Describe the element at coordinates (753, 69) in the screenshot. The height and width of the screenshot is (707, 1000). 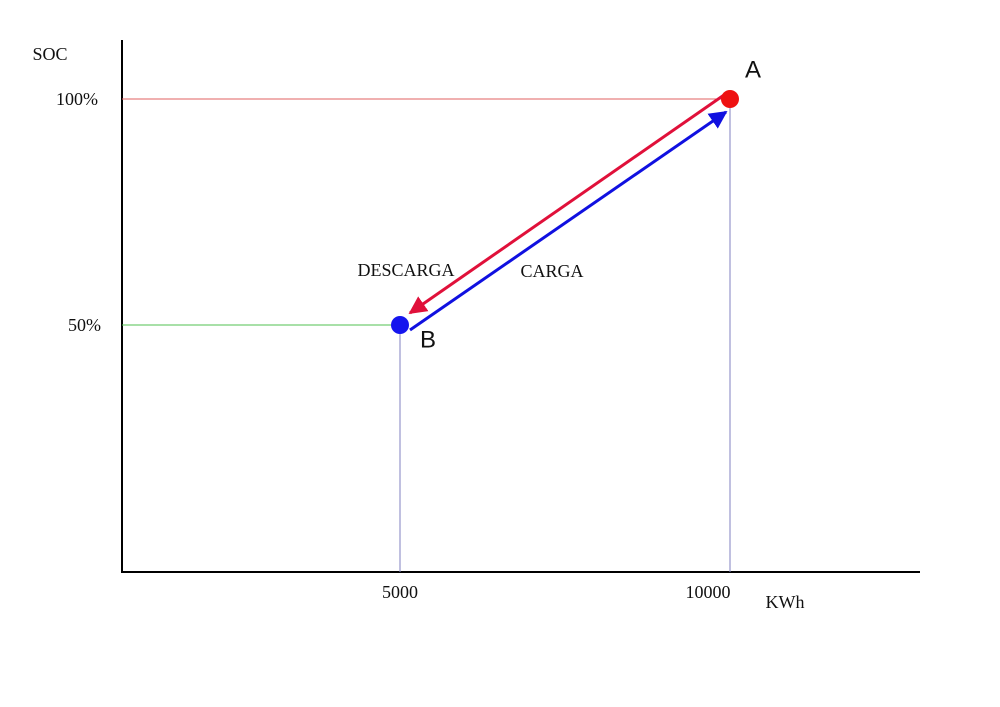
I see `point-label: A` at that location.